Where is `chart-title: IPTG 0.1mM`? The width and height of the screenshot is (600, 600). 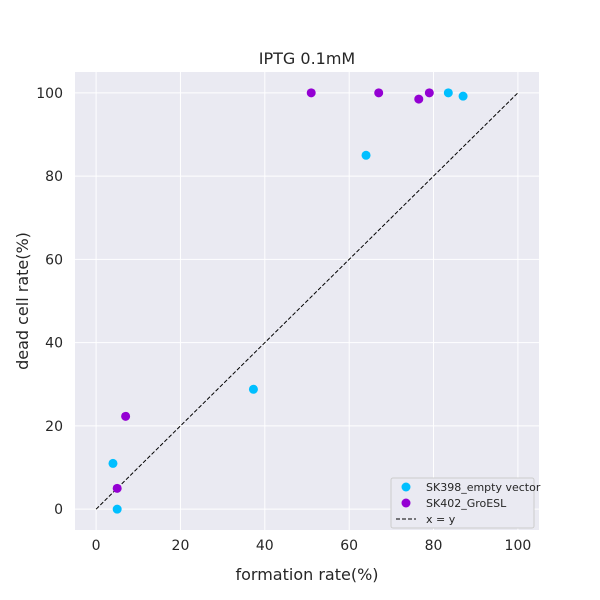 chart-title: IPTG 0.1mM is located at coordinates (307, 58).